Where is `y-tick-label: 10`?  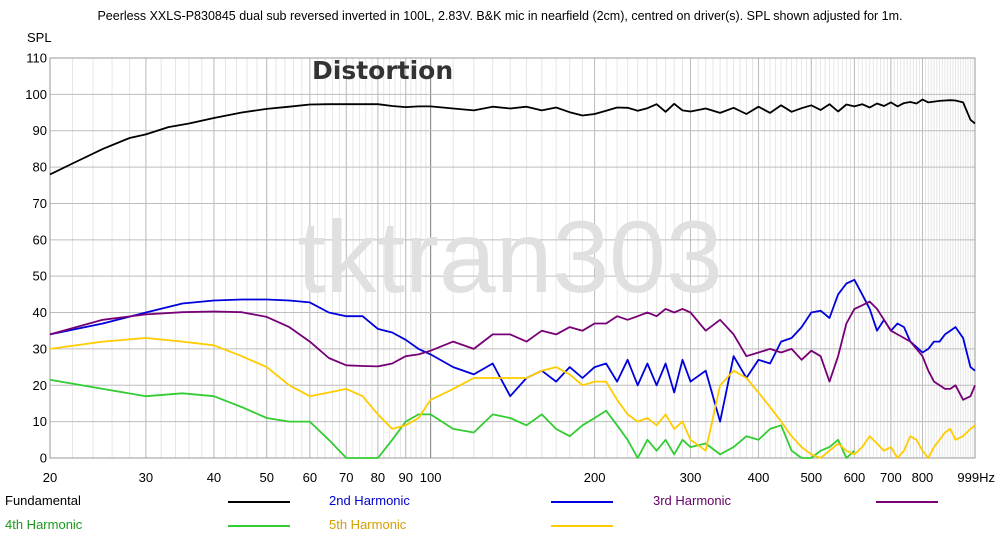 y-tick-label: 10 is located at coordinates (40, 421).